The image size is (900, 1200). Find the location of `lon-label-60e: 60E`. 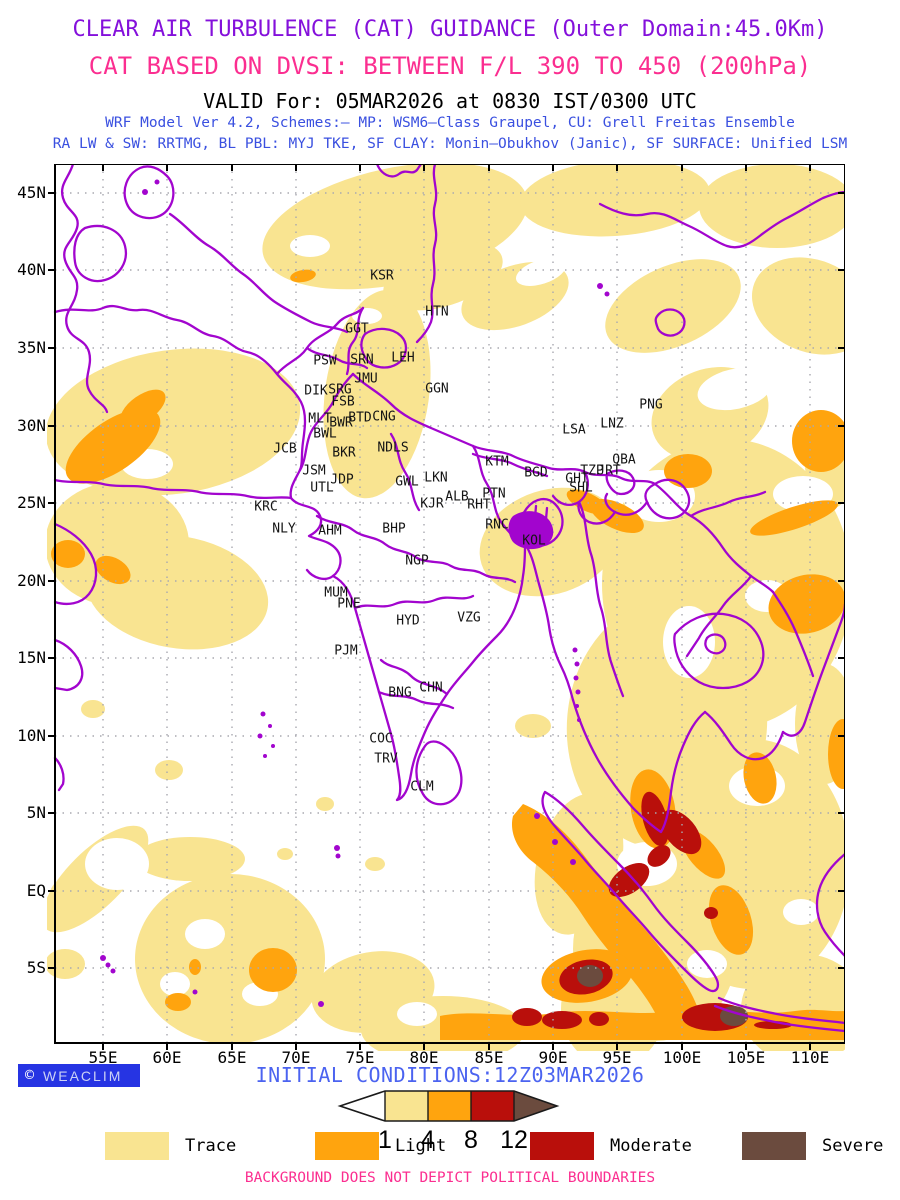

lon-label-60e: 60E is located at coordinates (167, 1057).